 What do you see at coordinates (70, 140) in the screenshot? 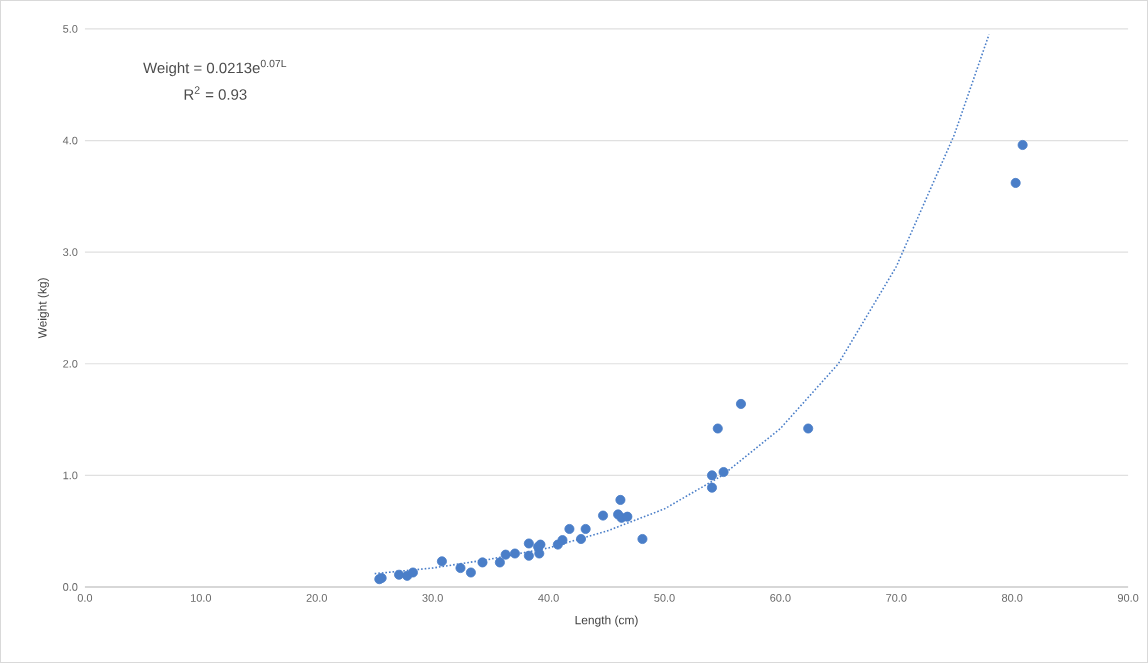
I see `y-tick-label: 4.0` at bounding box center [70, 140].